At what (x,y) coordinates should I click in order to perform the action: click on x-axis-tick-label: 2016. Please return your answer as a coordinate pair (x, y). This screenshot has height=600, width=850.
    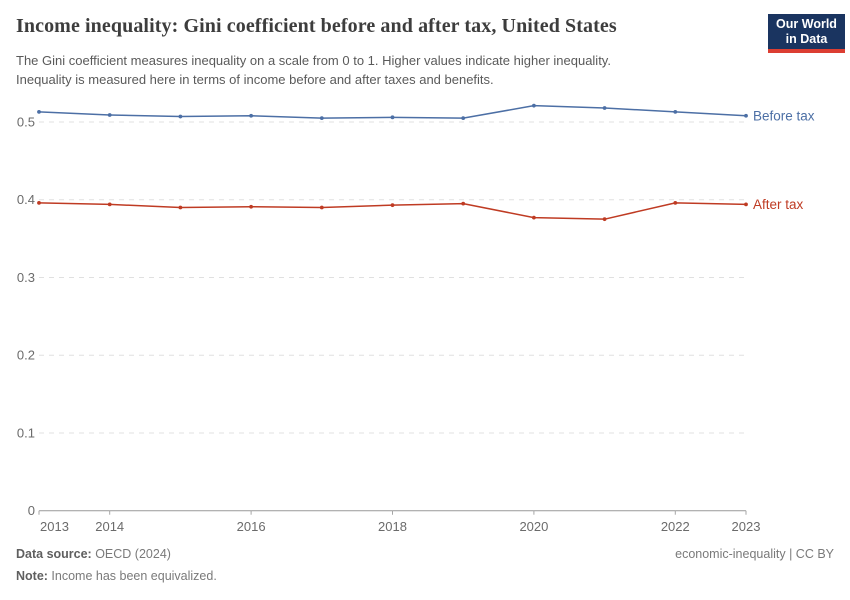
    Looking at the image, I should click on (251, 526).